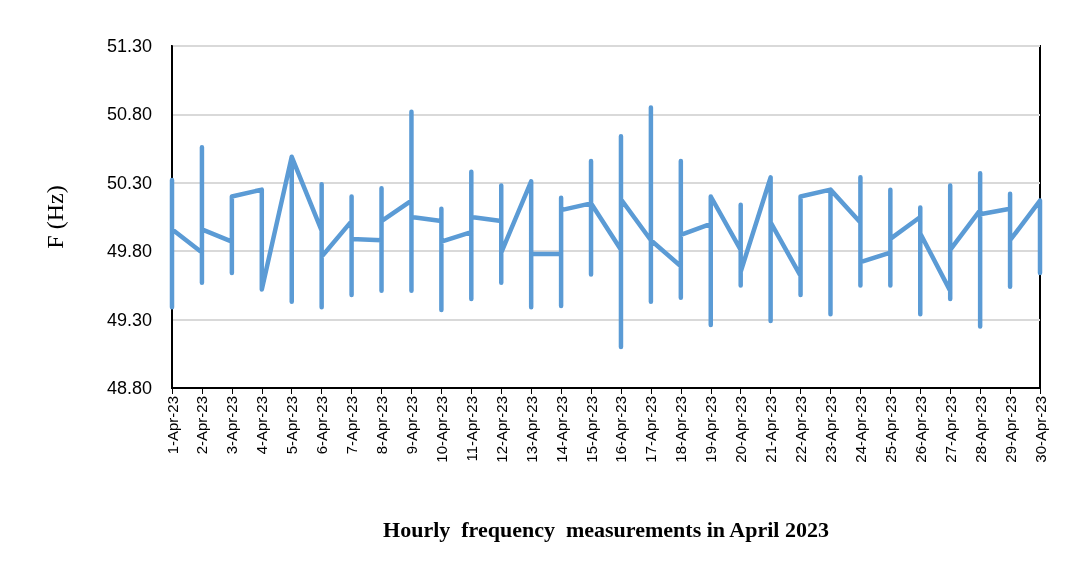 The height and width of the screenshot is (583, 1075). Describe the element at coordinates (232, 425) in the screenshot. I see `x-tick-label: 3-Apr-23` at that location.